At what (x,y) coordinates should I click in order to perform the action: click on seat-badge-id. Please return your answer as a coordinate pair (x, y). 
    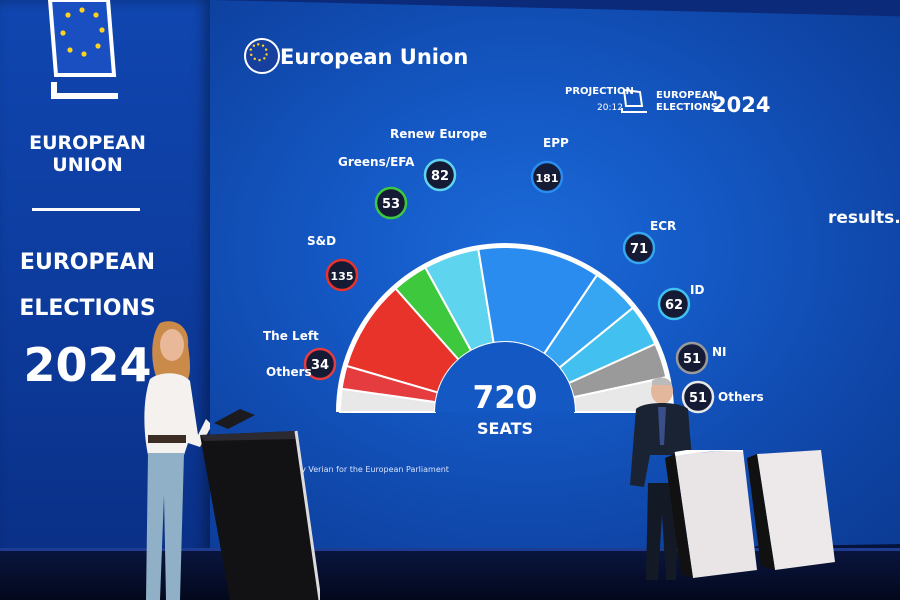
    Looking at the image, I should click on (674, 304).